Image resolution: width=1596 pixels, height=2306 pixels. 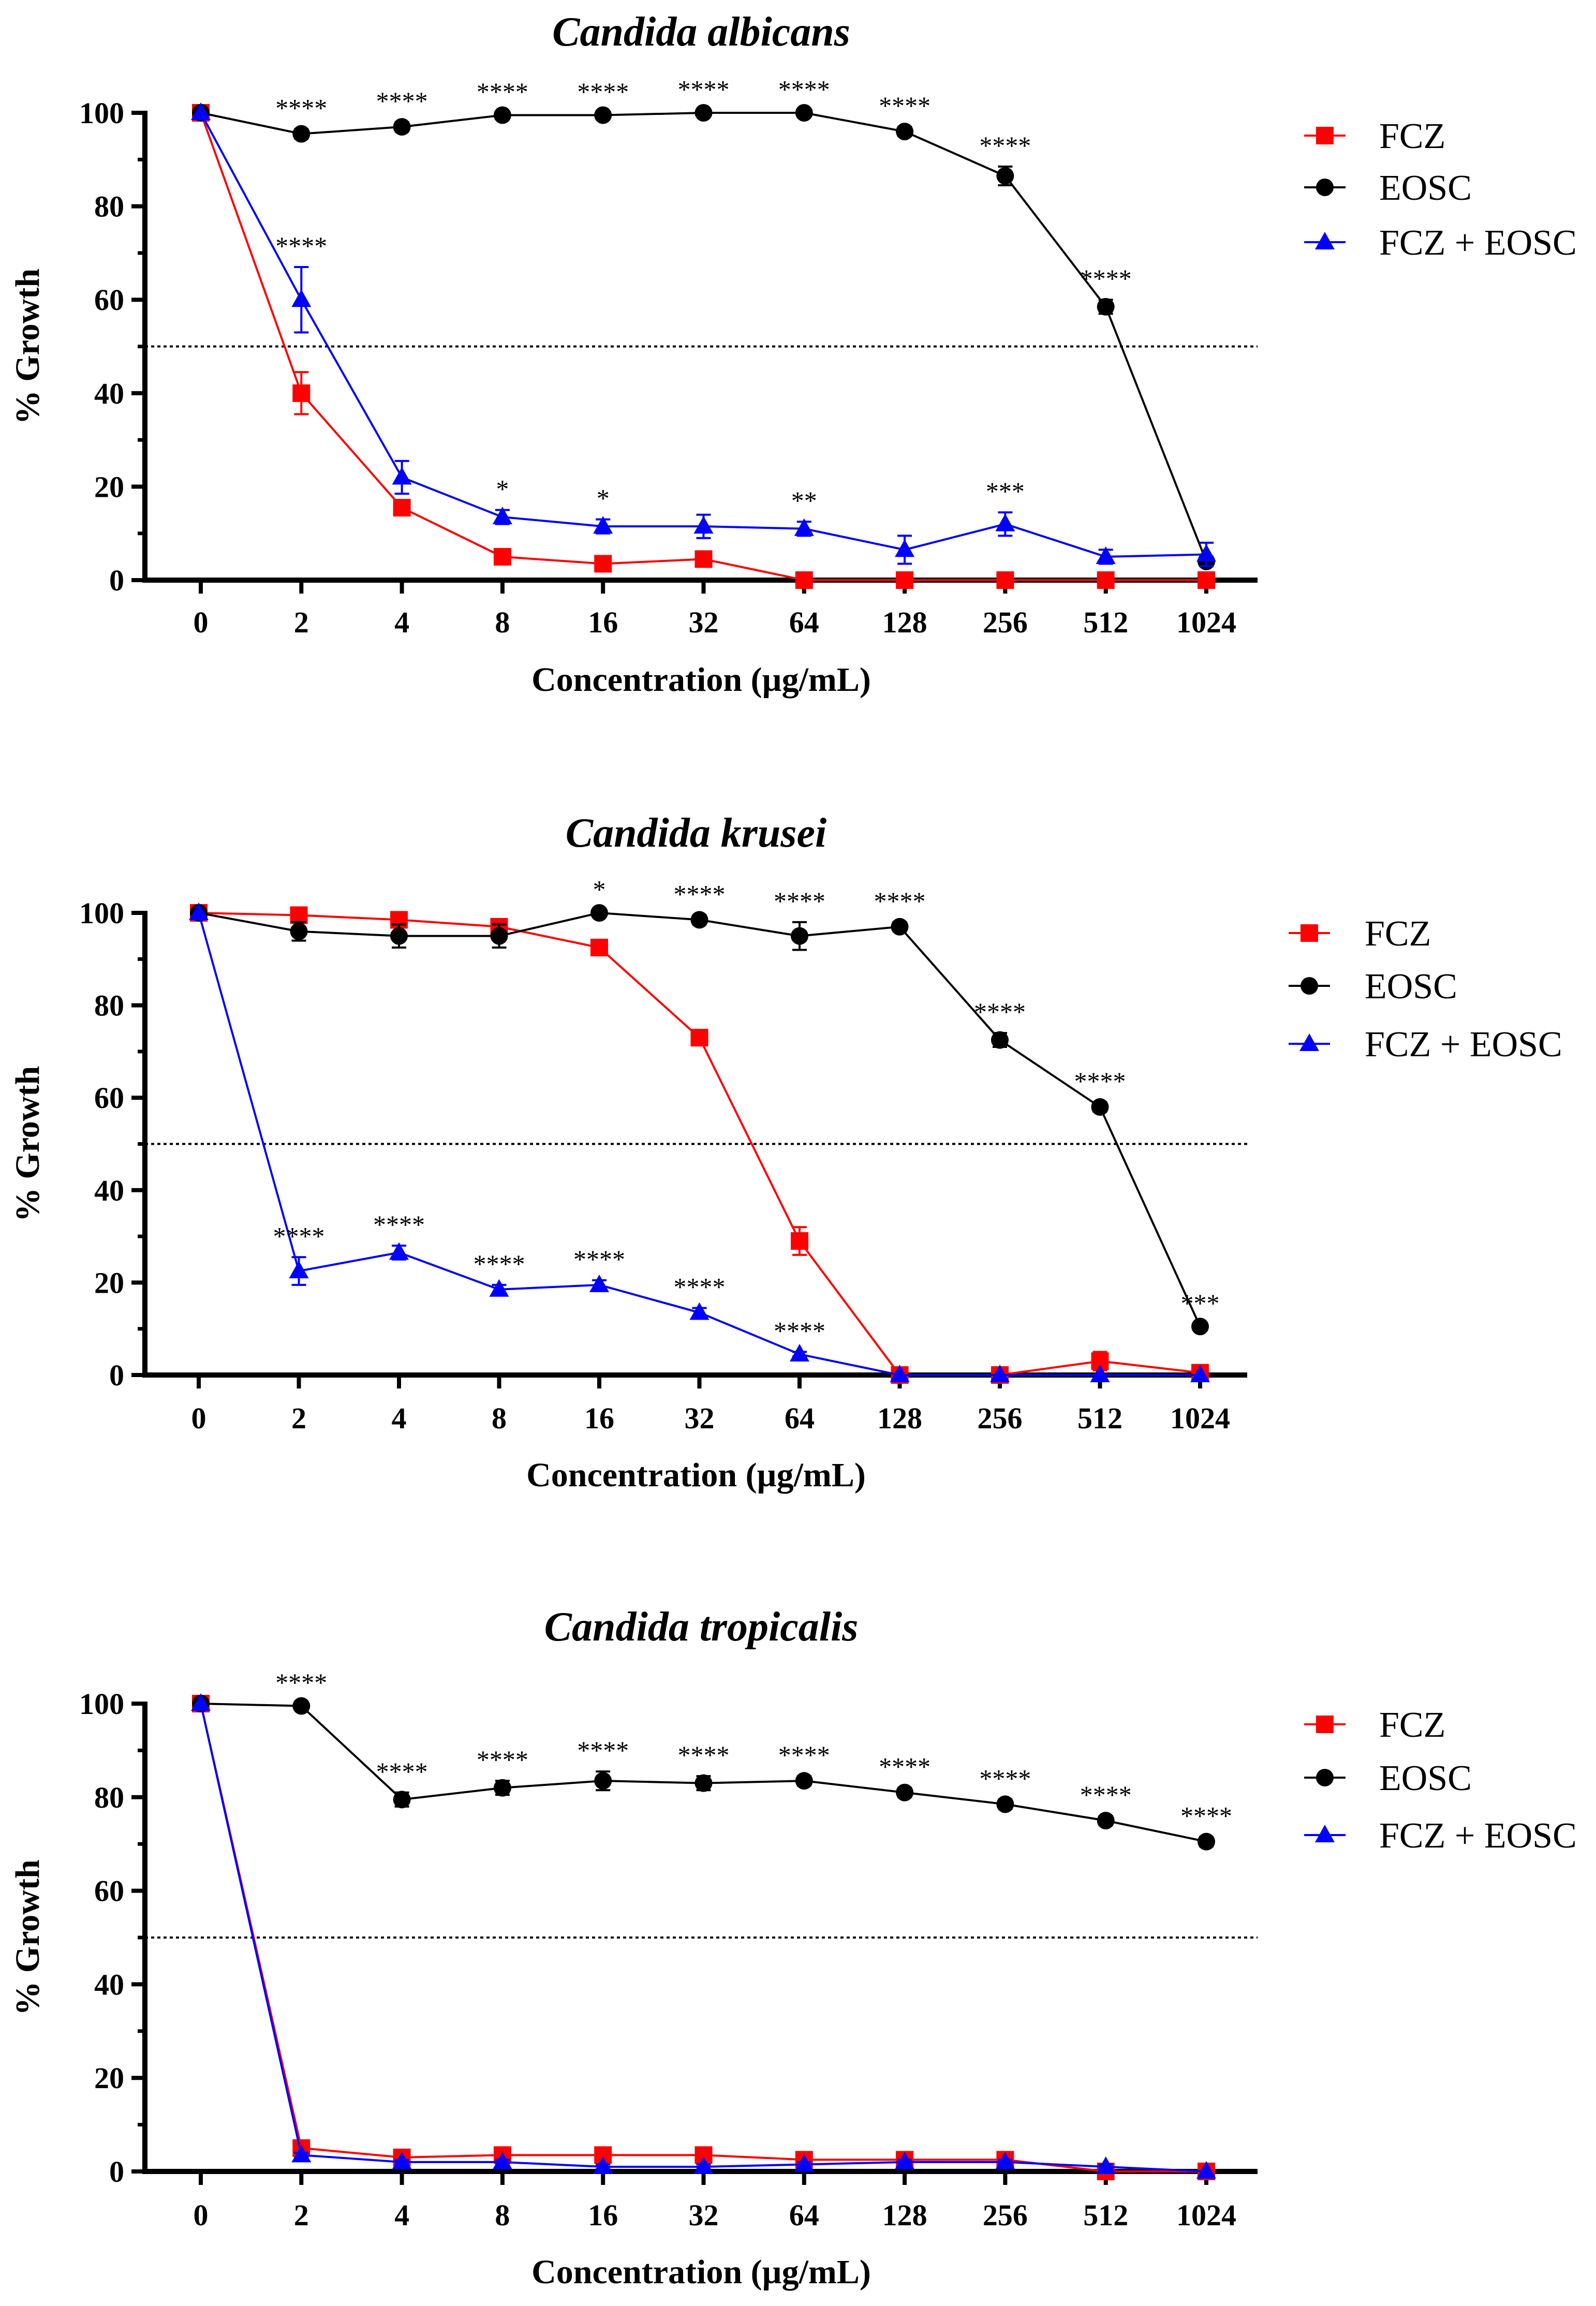 What do you see at coordinates (499, 1418) in the screenshot?
I see `x-tick-label: 8` at bounding box center [499, 1418].